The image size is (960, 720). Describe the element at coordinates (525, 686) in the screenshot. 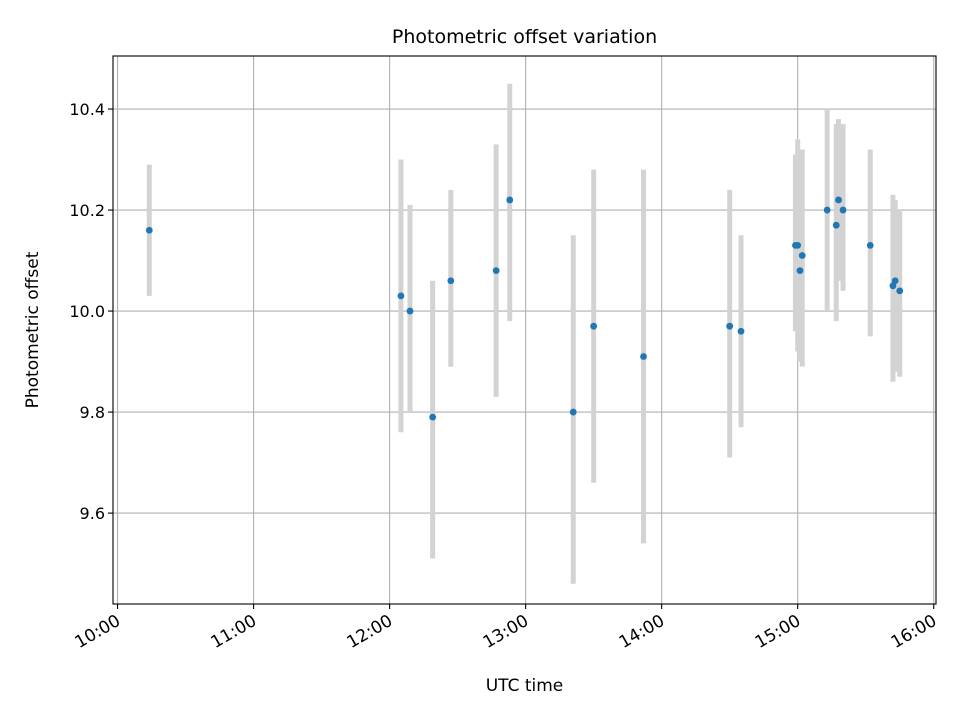

I see `x-axis-label: UTC time` at that location.